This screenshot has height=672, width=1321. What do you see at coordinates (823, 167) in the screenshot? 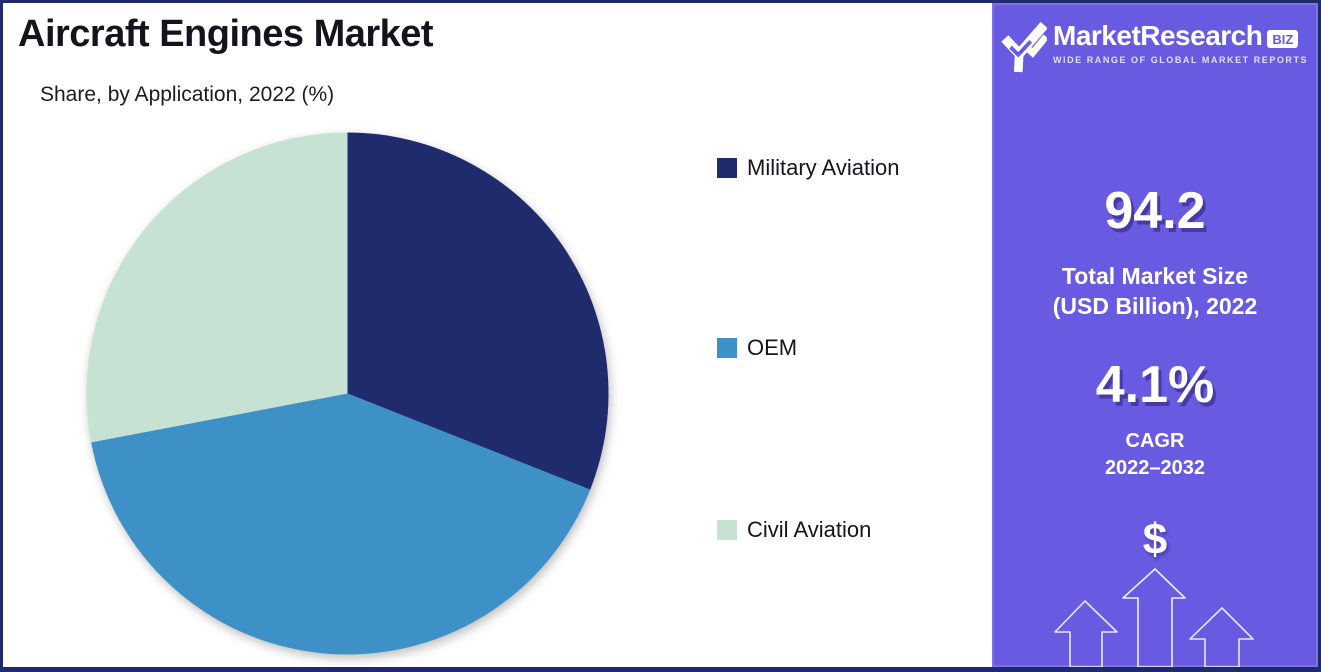
I see `legend-label-military: Military Aviation` at bounding box center [823, 167].